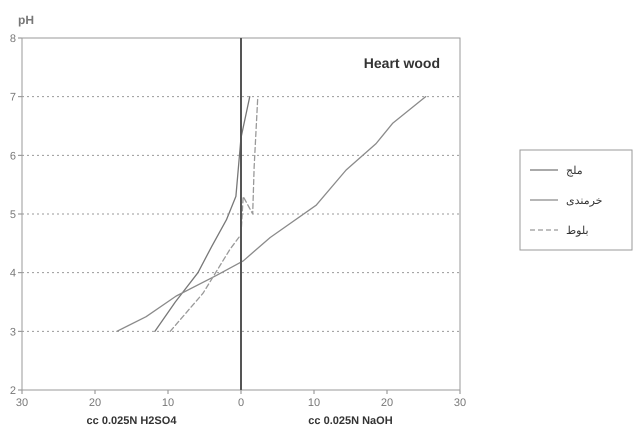  I want to click on y-tick-label: 5, so click(13, 215).